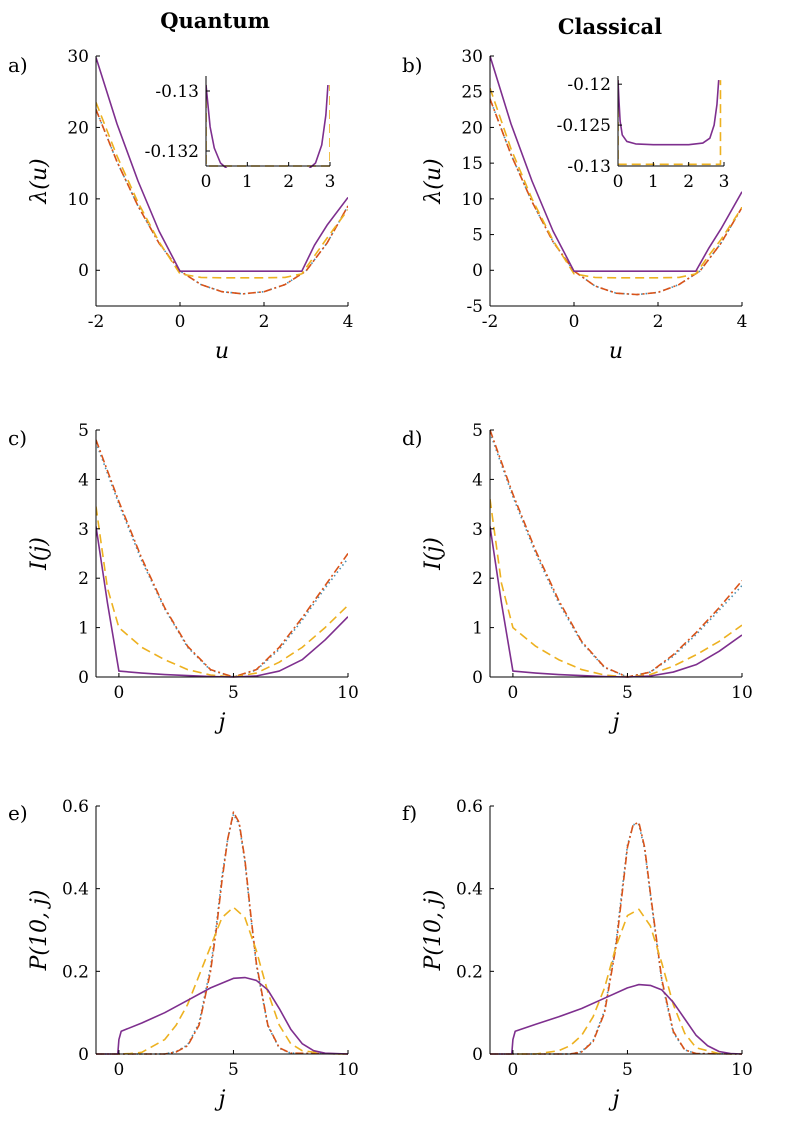  What do you see at coordinates (490, 322) in the screenshot?
I see `panel-b-x-tick-label: -2` at bounding box center [490, 322].